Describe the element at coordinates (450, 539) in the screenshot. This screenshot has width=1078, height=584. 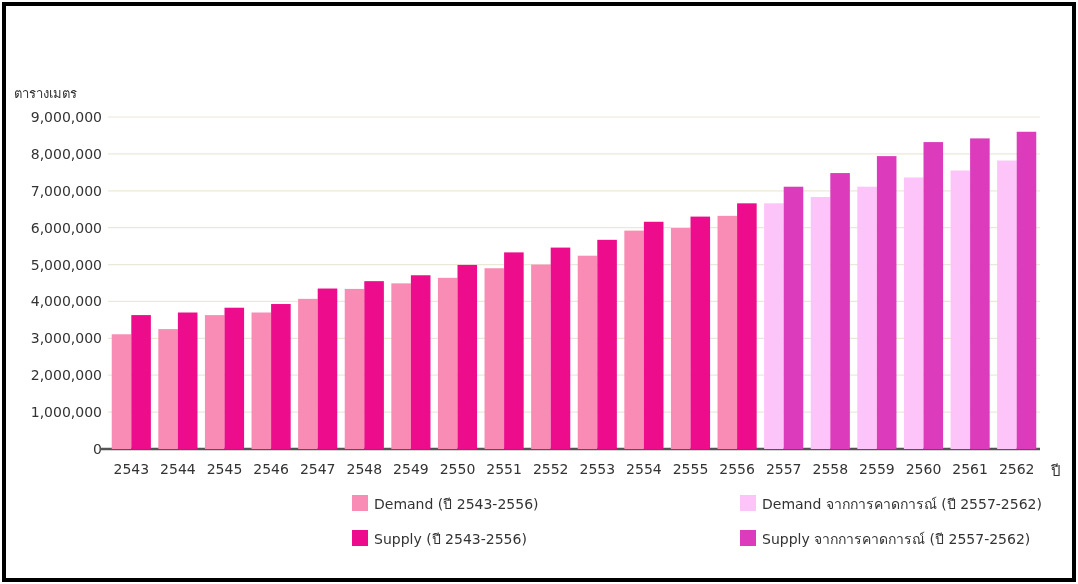
I see `legend-label: Supply (ปี 2543-2556)` at that location.